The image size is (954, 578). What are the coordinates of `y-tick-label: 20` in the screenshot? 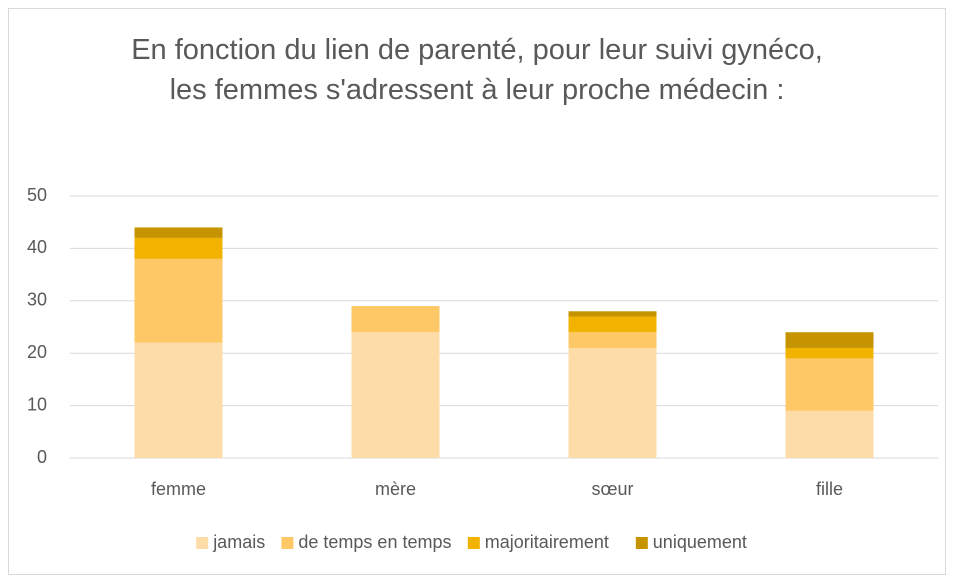 It's located at (37, 352).